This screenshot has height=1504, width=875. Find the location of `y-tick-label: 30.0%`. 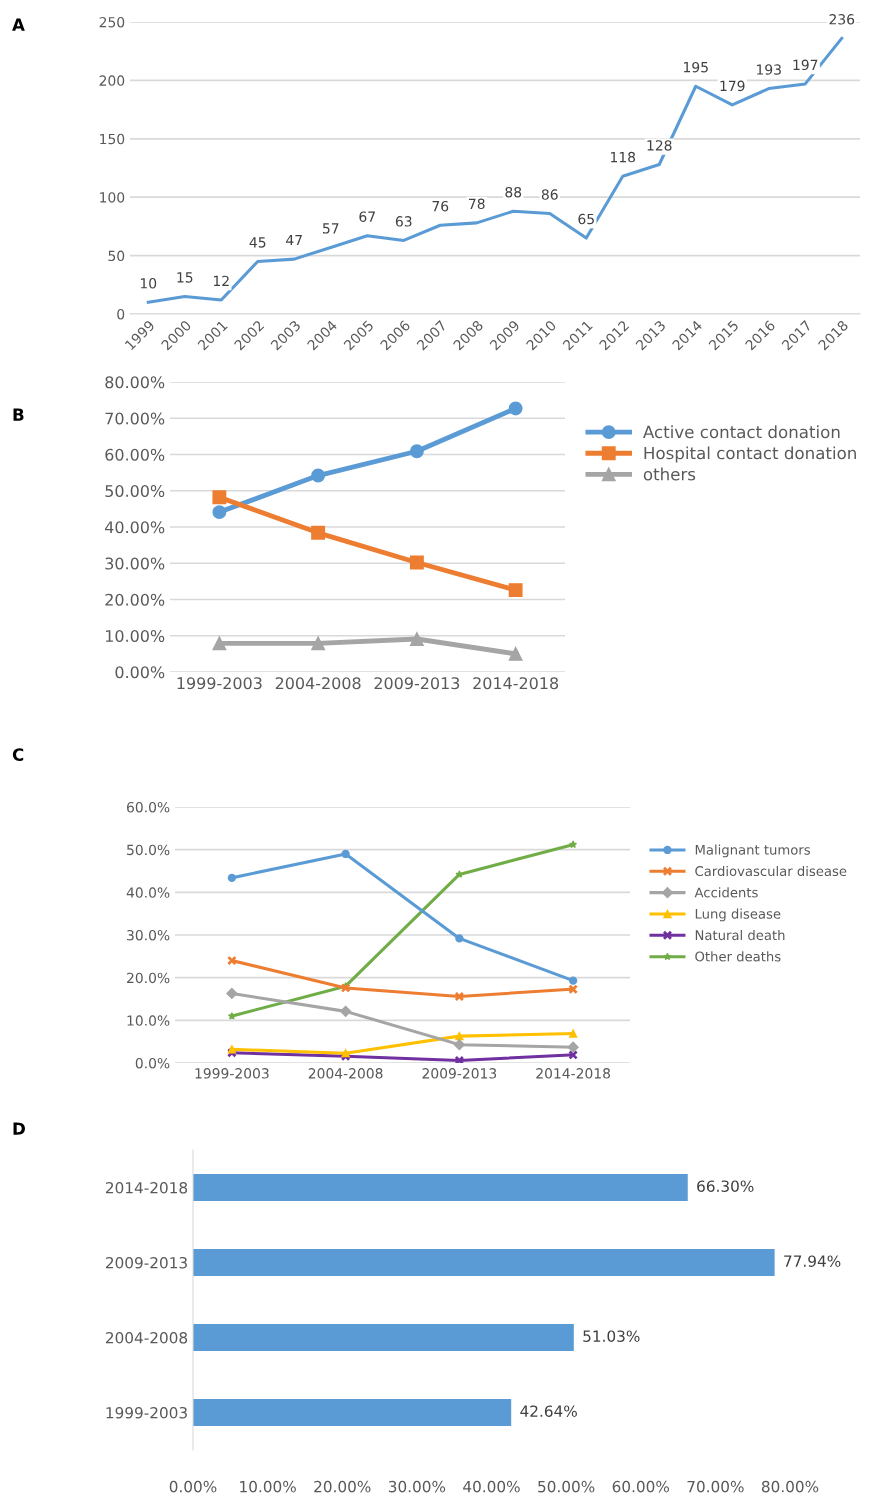

y-tick-label: 30.0% is located at coordinates (148, 935).